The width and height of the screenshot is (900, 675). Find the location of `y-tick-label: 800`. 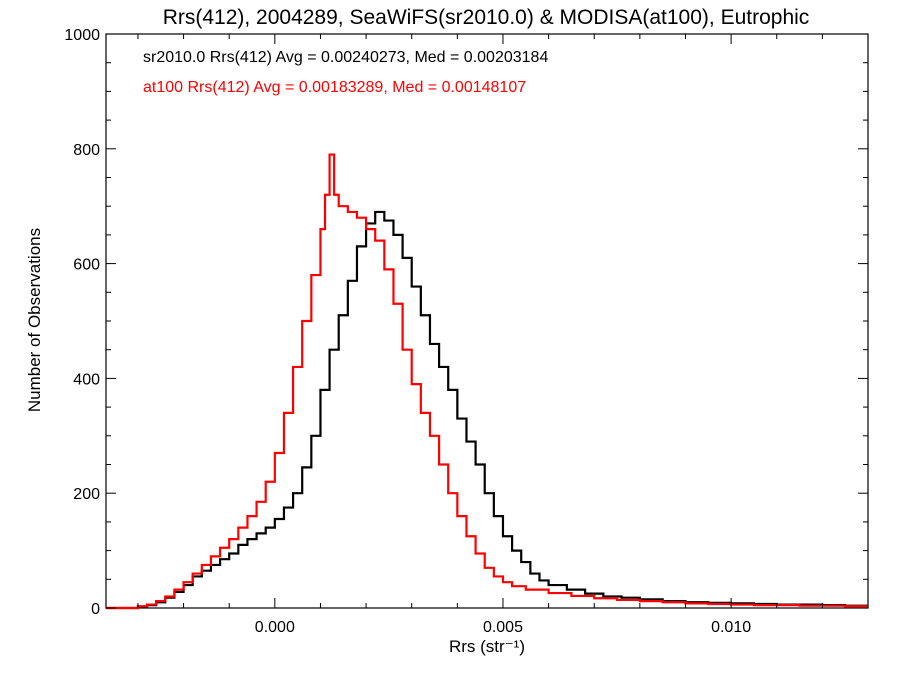

y-tick-label: 800 is located at coordinates (86, 150).